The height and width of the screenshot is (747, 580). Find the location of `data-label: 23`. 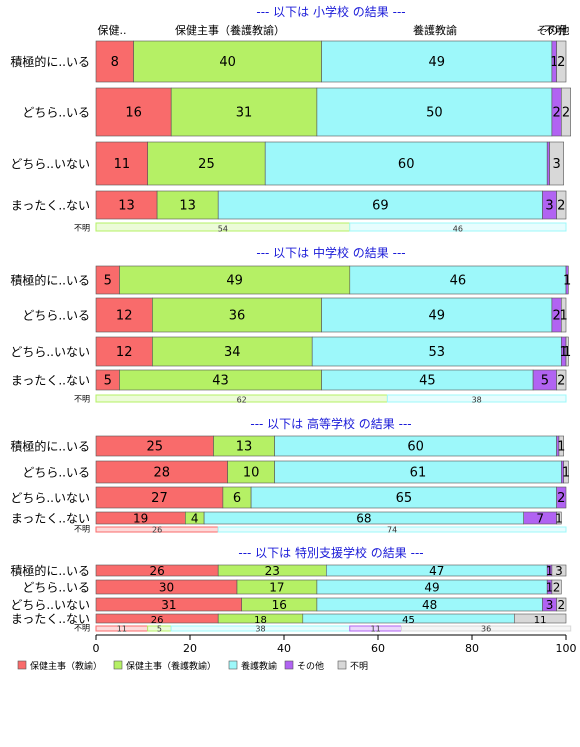

data-label: 23 is located at coordinates (272, 571).